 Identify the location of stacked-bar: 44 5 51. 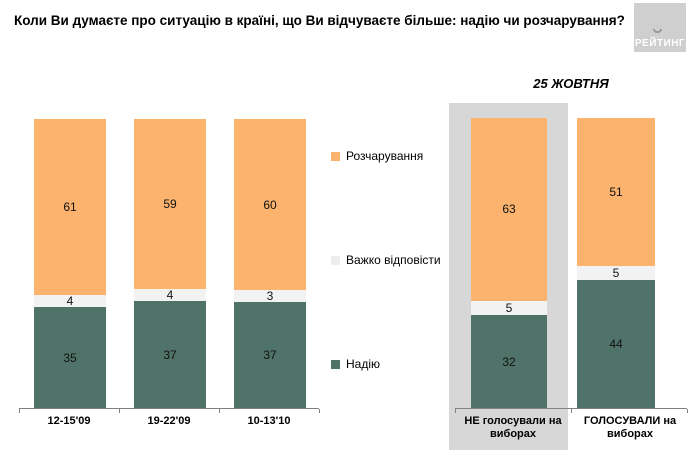
(616, 263).